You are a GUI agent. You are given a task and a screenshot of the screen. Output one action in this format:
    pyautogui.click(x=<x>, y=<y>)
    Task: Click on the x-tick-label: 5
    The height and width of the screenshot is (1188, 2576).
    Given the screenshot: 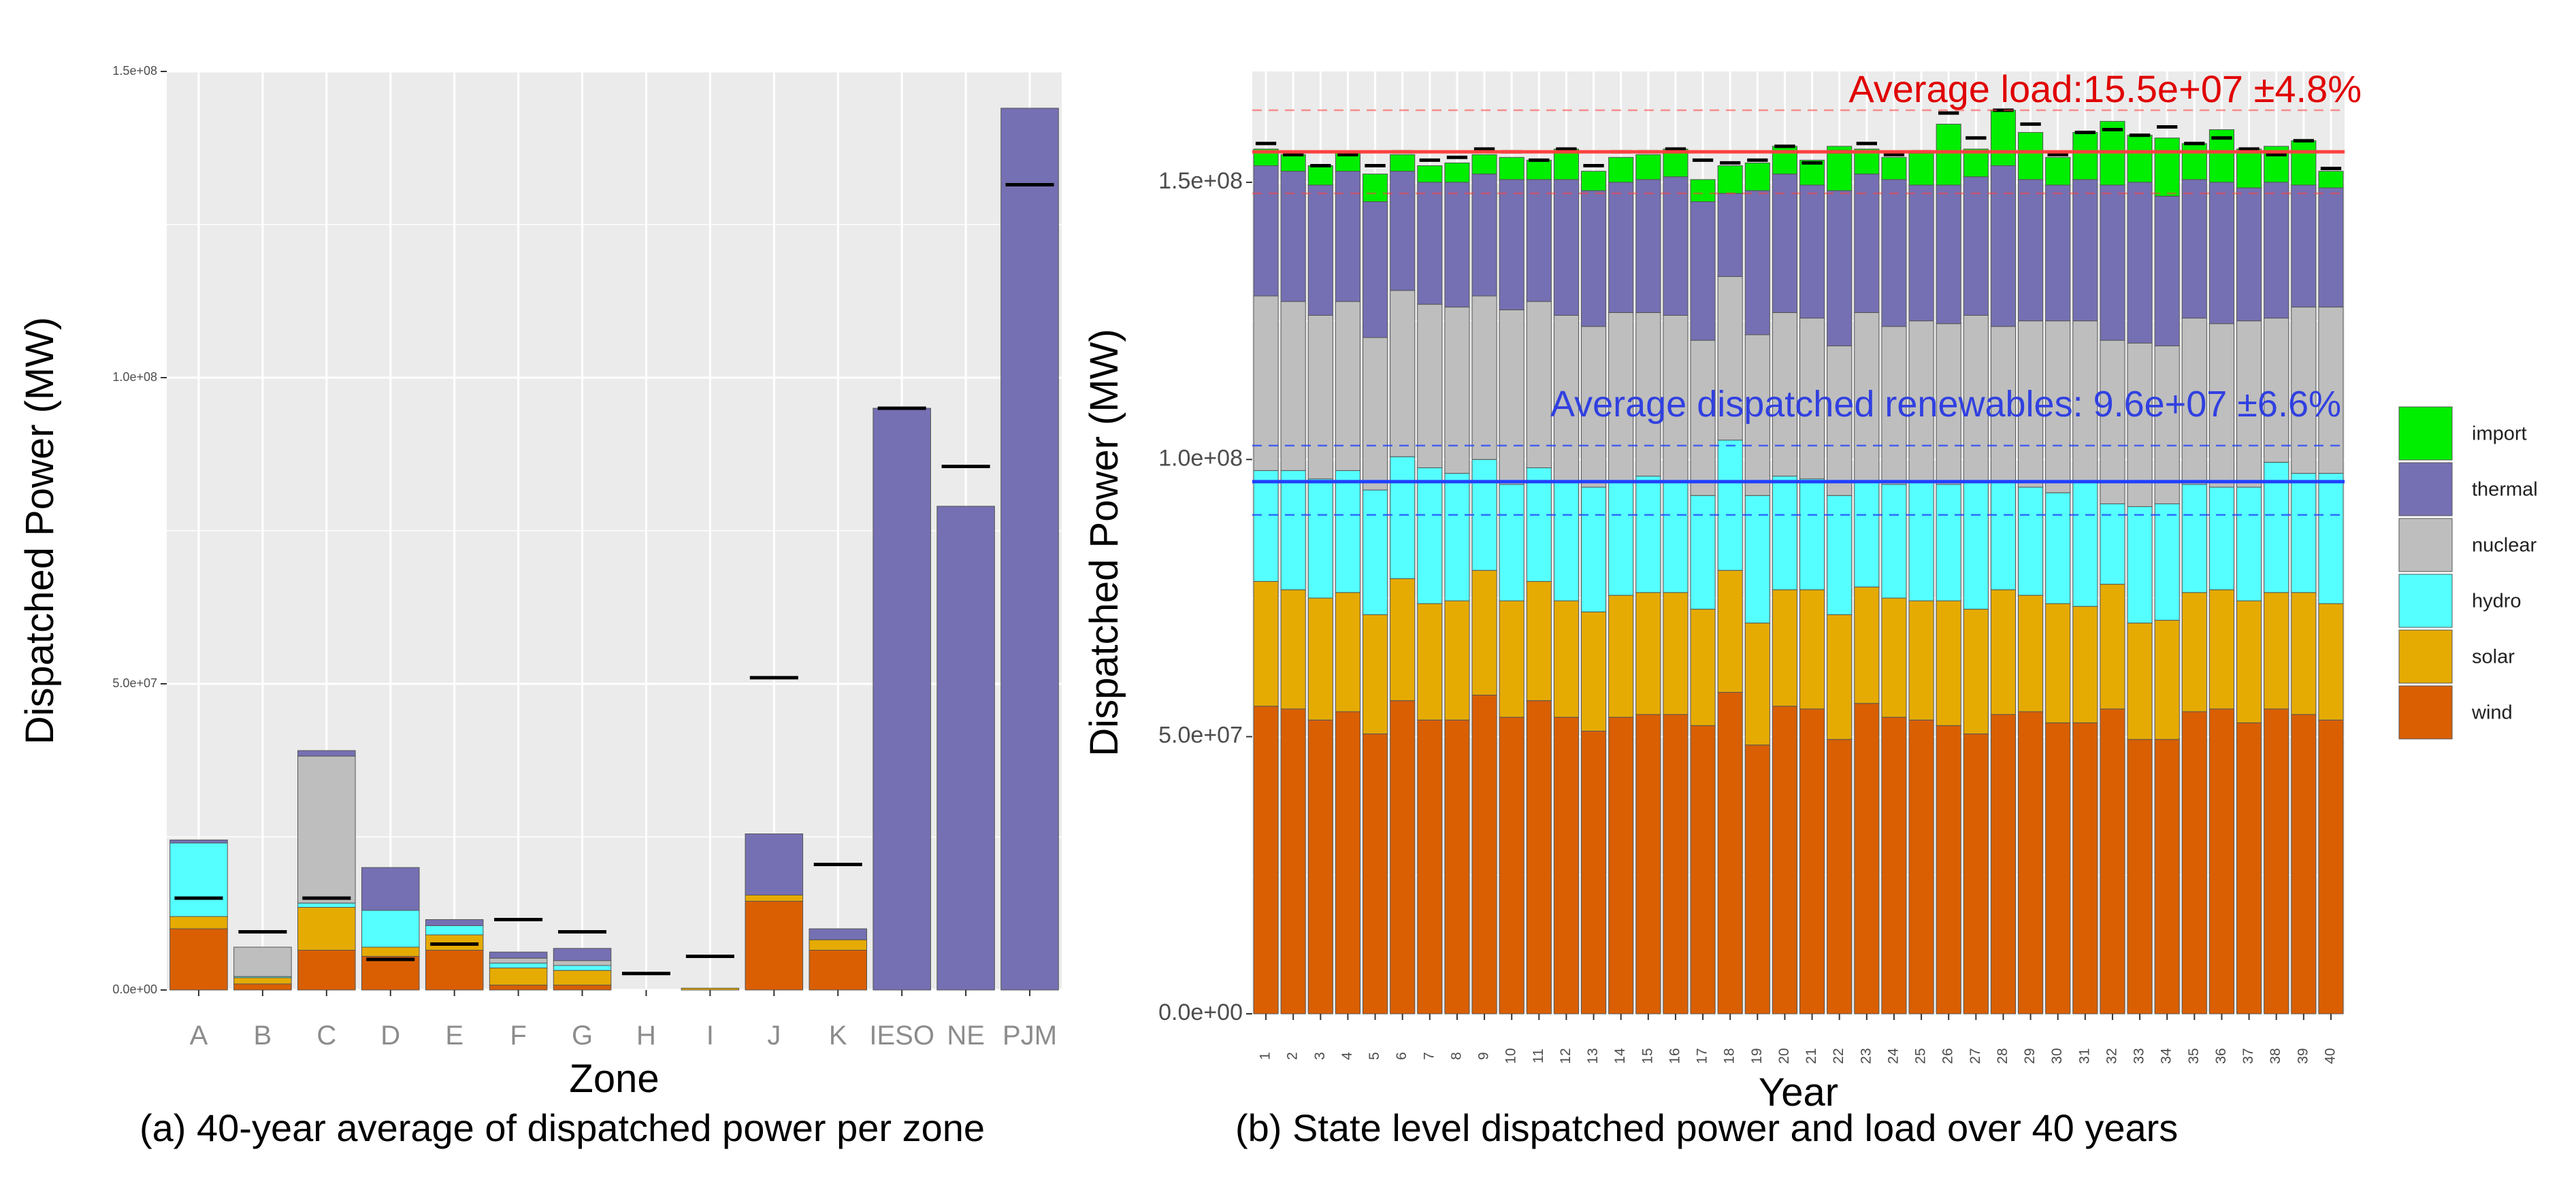 What is the action you would take?
    pyautogui.click(x=1374, y=1056)
    